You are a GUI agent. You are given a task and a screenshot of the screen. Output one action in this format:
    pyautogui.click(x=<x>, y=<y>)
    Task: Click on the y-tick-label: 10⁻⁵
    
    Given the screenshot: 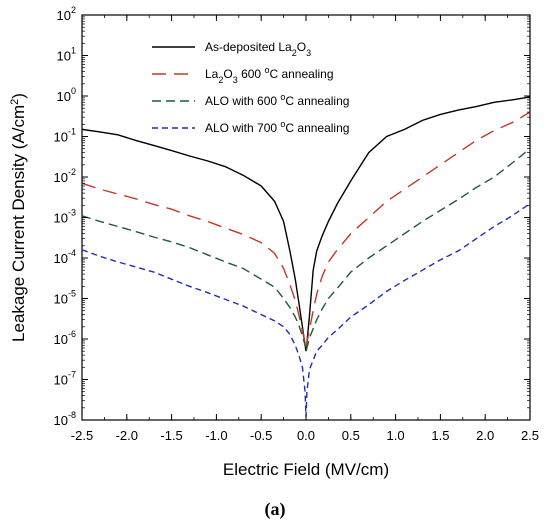 What is the action you would take?
    pyautogui.click(x=65, y=298)
    